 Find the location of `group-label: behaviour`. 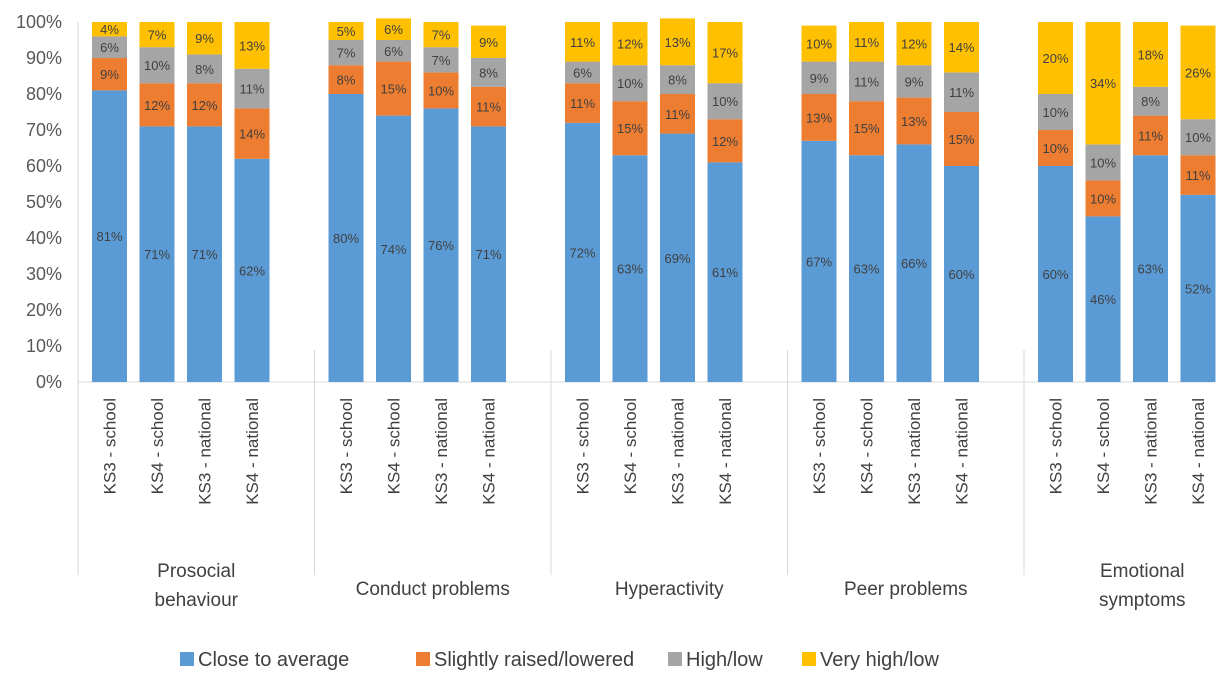

group-label: behaviour is located at coordinates (197, 600).